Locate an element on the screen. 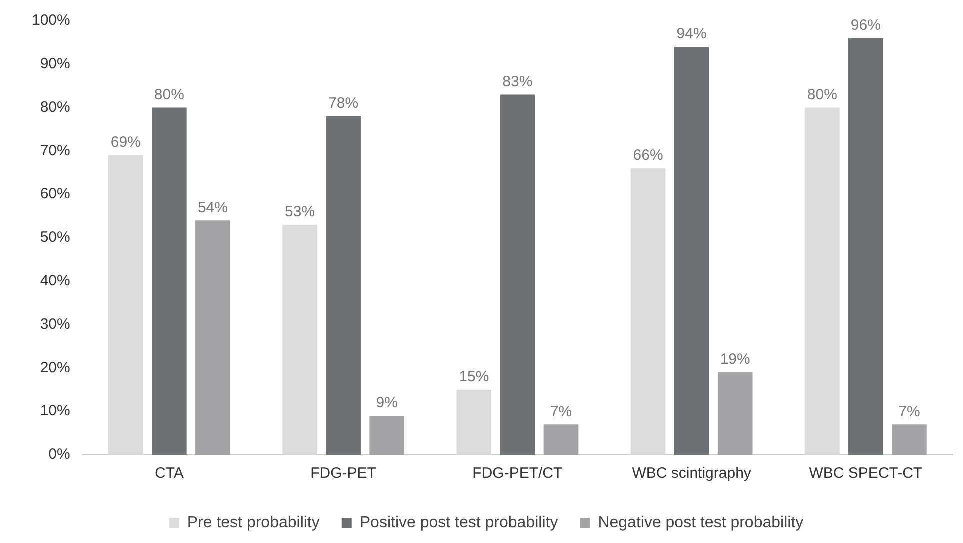 The height and width of the screenshot is (543, 963). y-tick-label: 0% is located at coordinates (59, 455).